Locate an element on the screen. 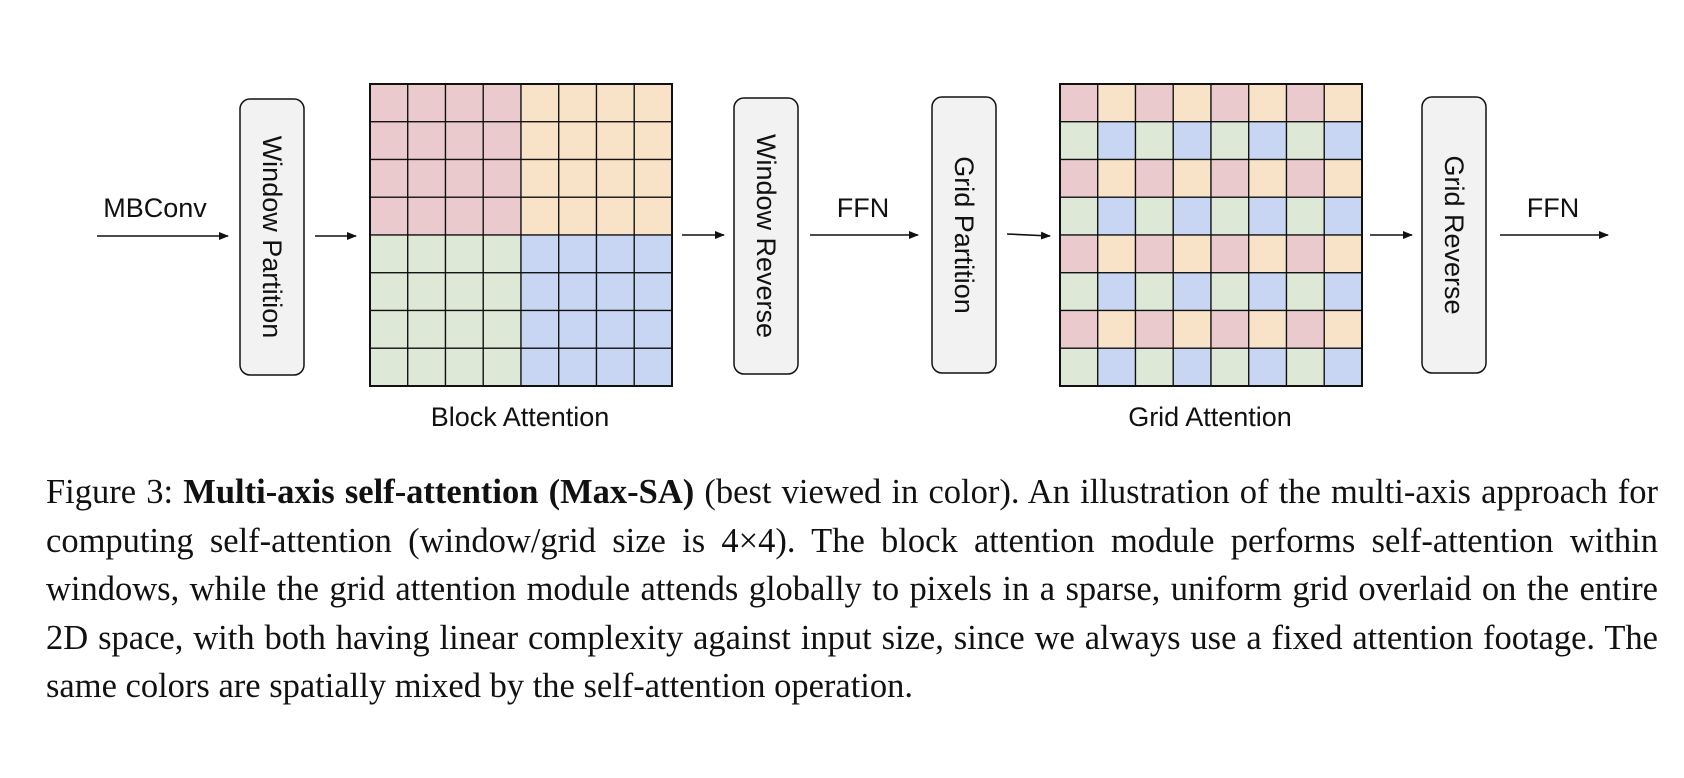  window-partition-box is located at coordinates (272, 237).